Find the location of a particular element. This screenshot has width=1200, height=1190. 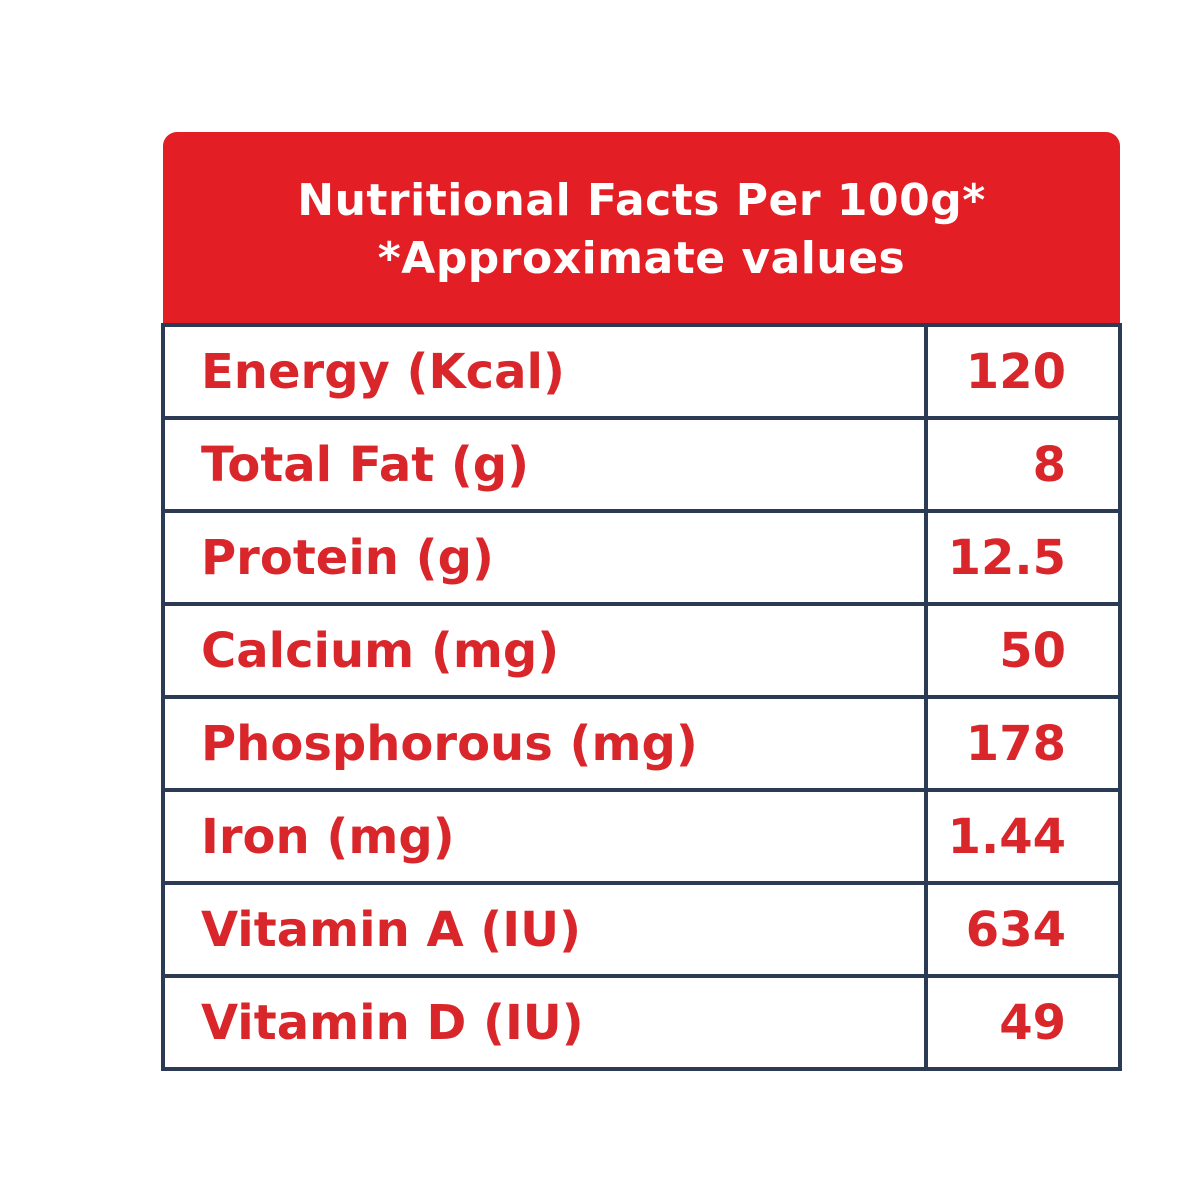

nutrient-label: Energy (Kcal) is located at coordinates (544, 371).